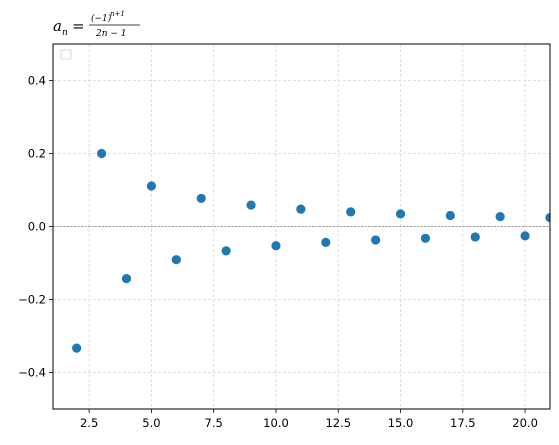 The height and width of the screenshot is (445, 559). I want to click on title-numerator: (−1), so click(101, 18).